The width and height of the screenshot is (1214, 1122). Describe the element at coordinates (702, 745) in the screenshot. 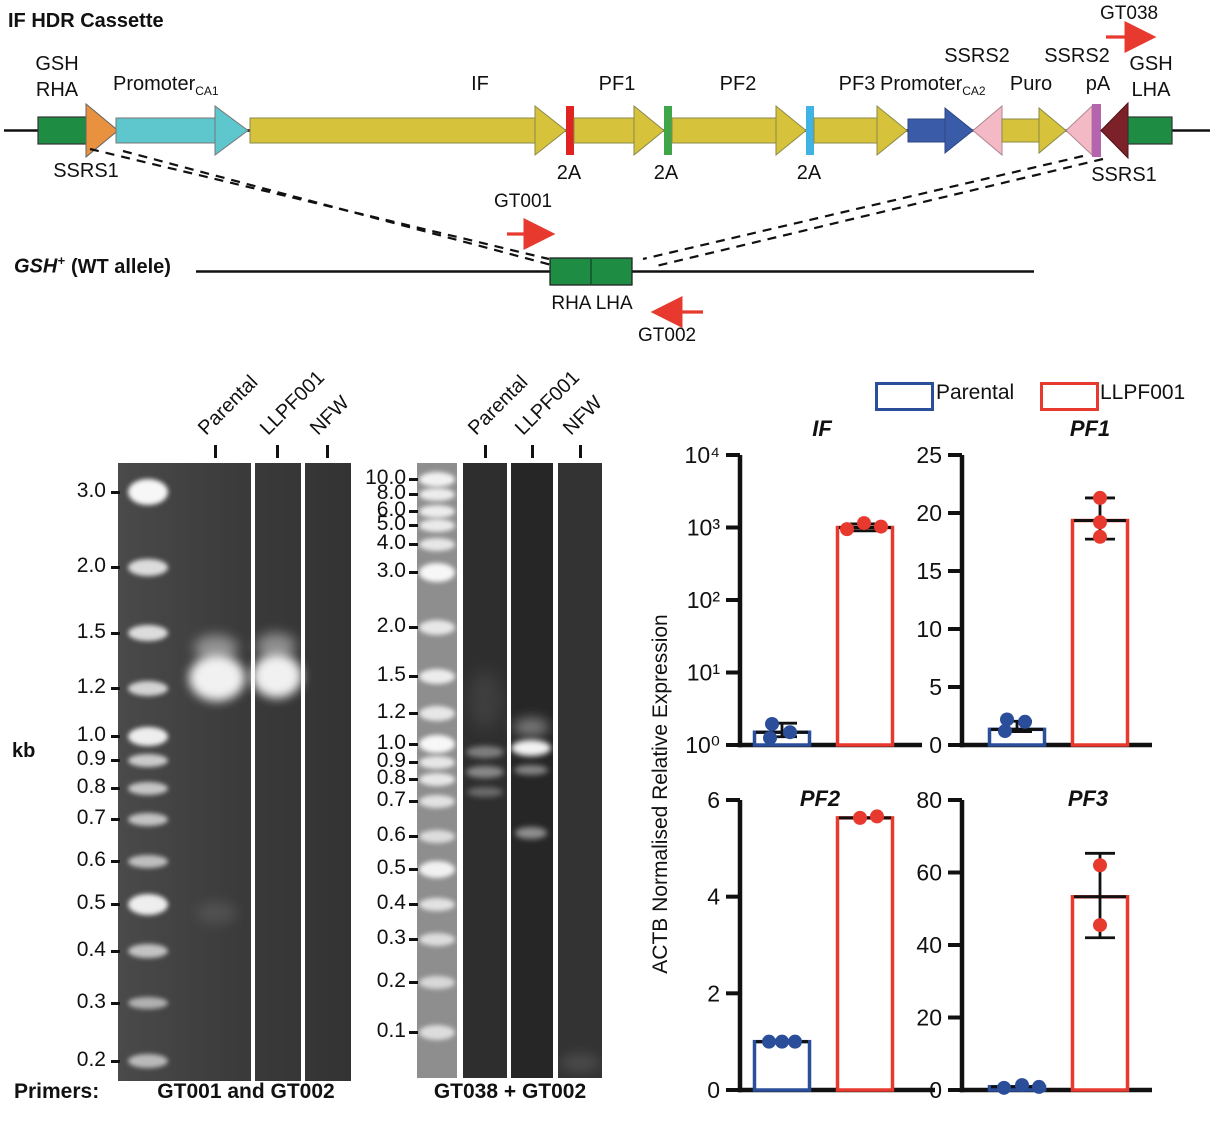

I see `IF-y-tick-label: 10⁰` at that location.